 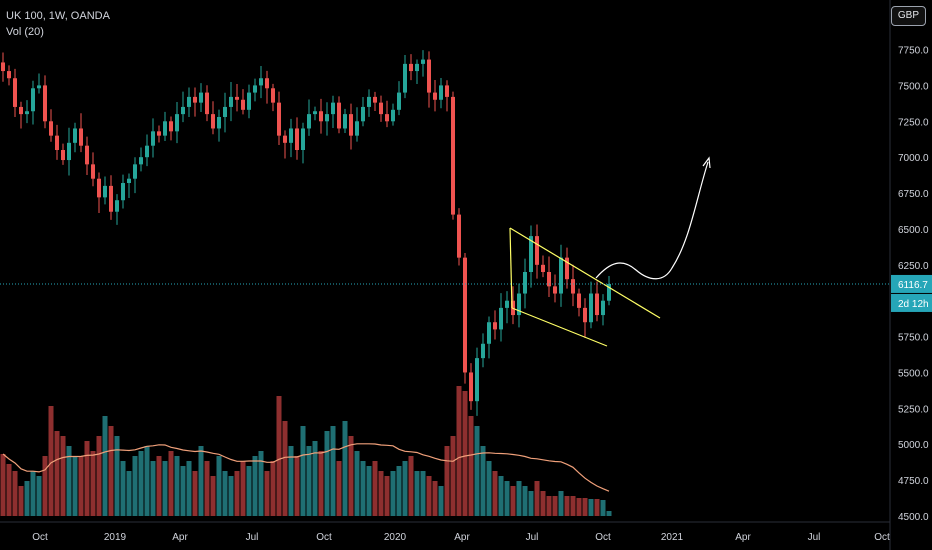 What do you see at coordinates (58, 16) in the screenshot?
I see `symbol-title: UK 100, 1W, OANDA` at bounding box center [58, 16].